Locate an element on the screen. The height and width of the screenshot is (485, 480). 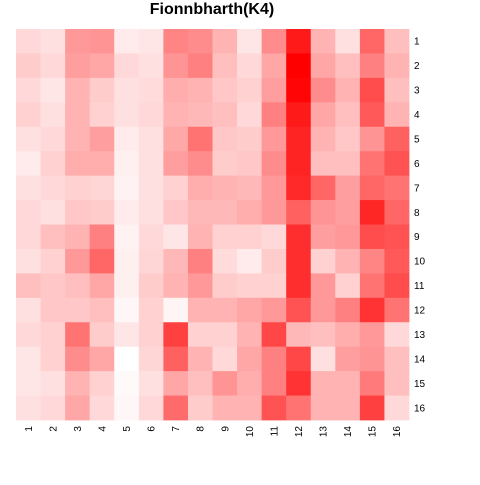
row-tick-label: 16 is located at coordinates (420, 408).